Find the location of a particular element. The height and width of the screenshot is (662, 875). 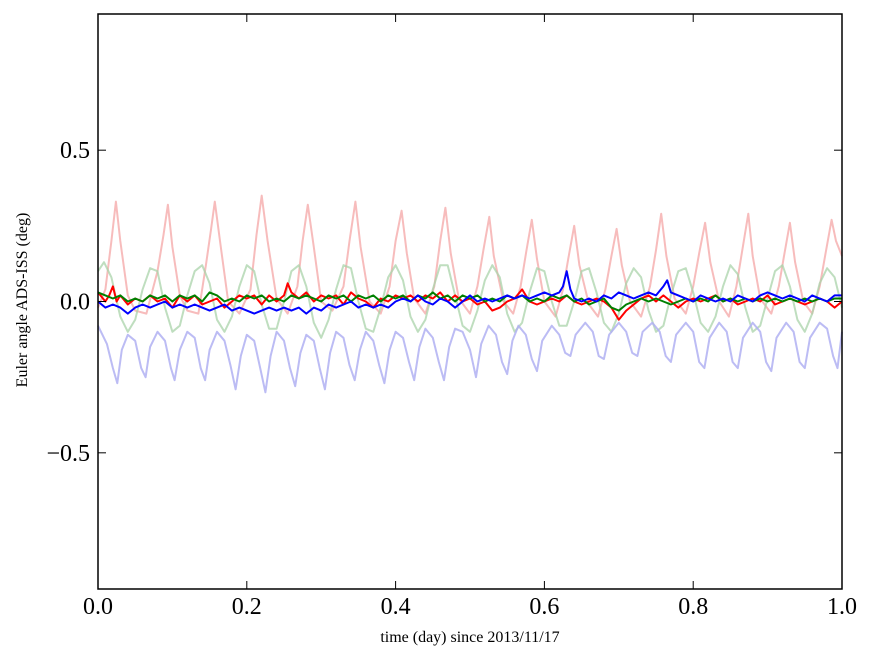

y-tick-label: −0.5 is located at coordinates (68, 454).